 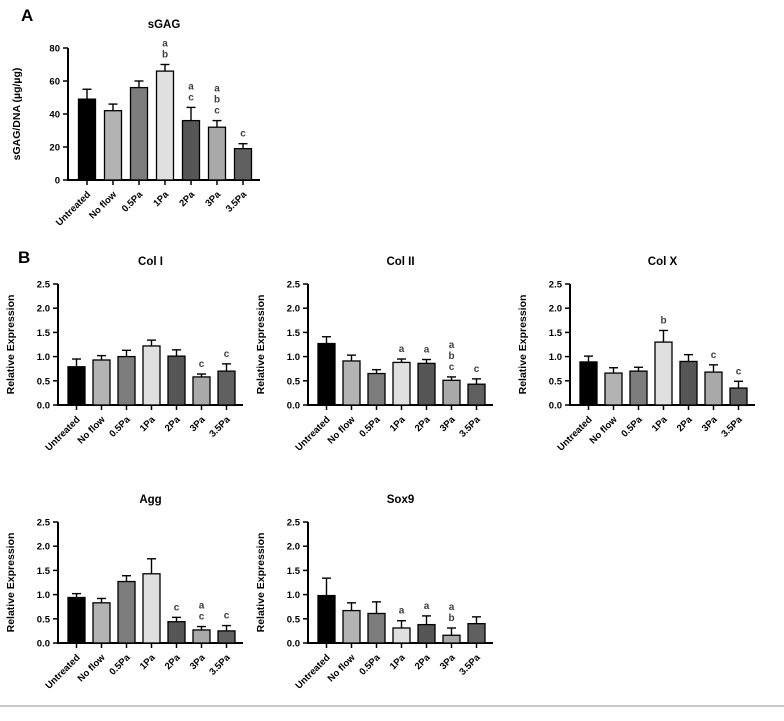 What do you see at coordinates (54, 148) in the screenshot?
I see `svg-text: 20` at bounding box center [54, 148].